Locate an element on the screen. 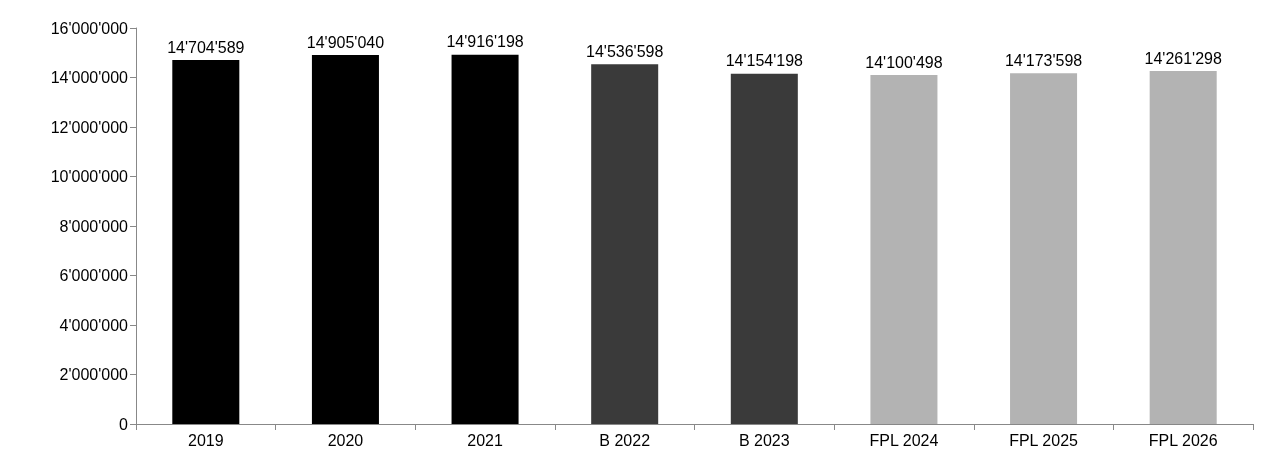 This screenshot has height=459, width=1269. data-label: 14'905'040 is located at coordinates (345, 42).